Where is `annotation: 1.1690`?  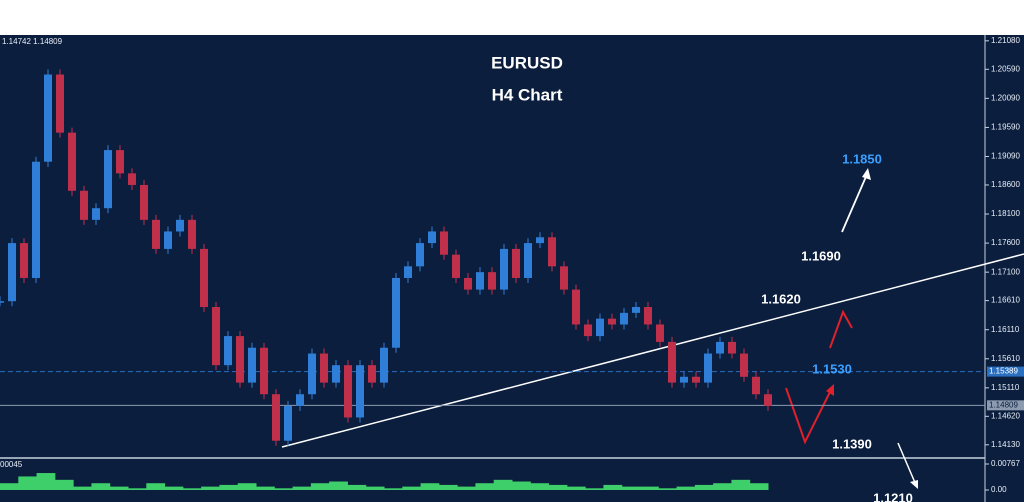 annotation: 1.1690 is located at coordinates (821, 255).